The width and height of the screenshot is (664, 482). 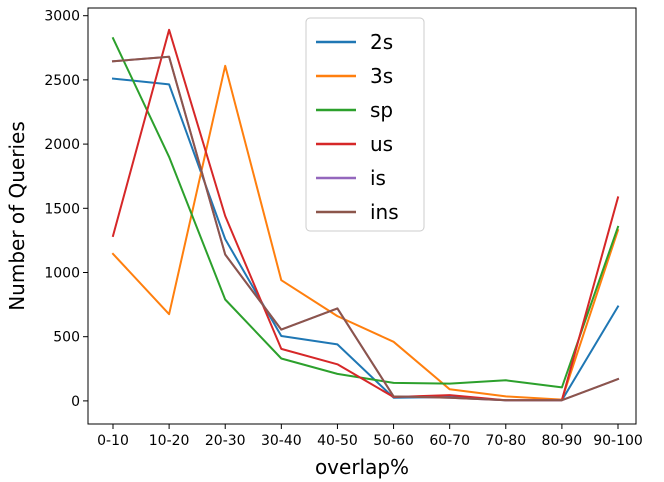 What do you see at coordinates (66, 338) in the screenshot?
I see `y-tick-label: 500` at bounding box center [66, 338].